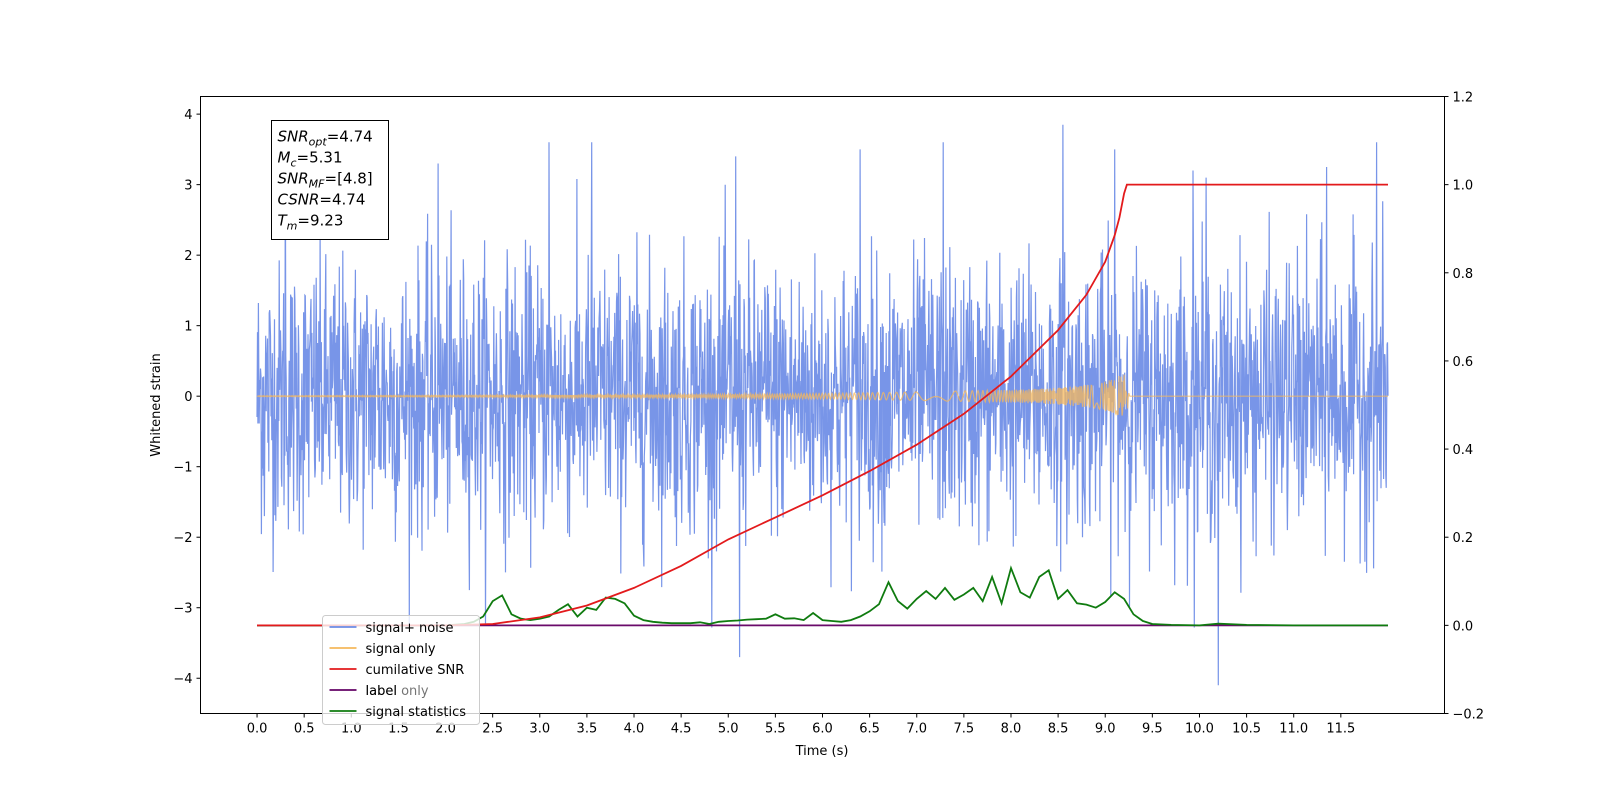 Image resolution: width=1600 pixels, height=800 pixels. I want to click on x-tick-label: 5.0, so click(728, 729).